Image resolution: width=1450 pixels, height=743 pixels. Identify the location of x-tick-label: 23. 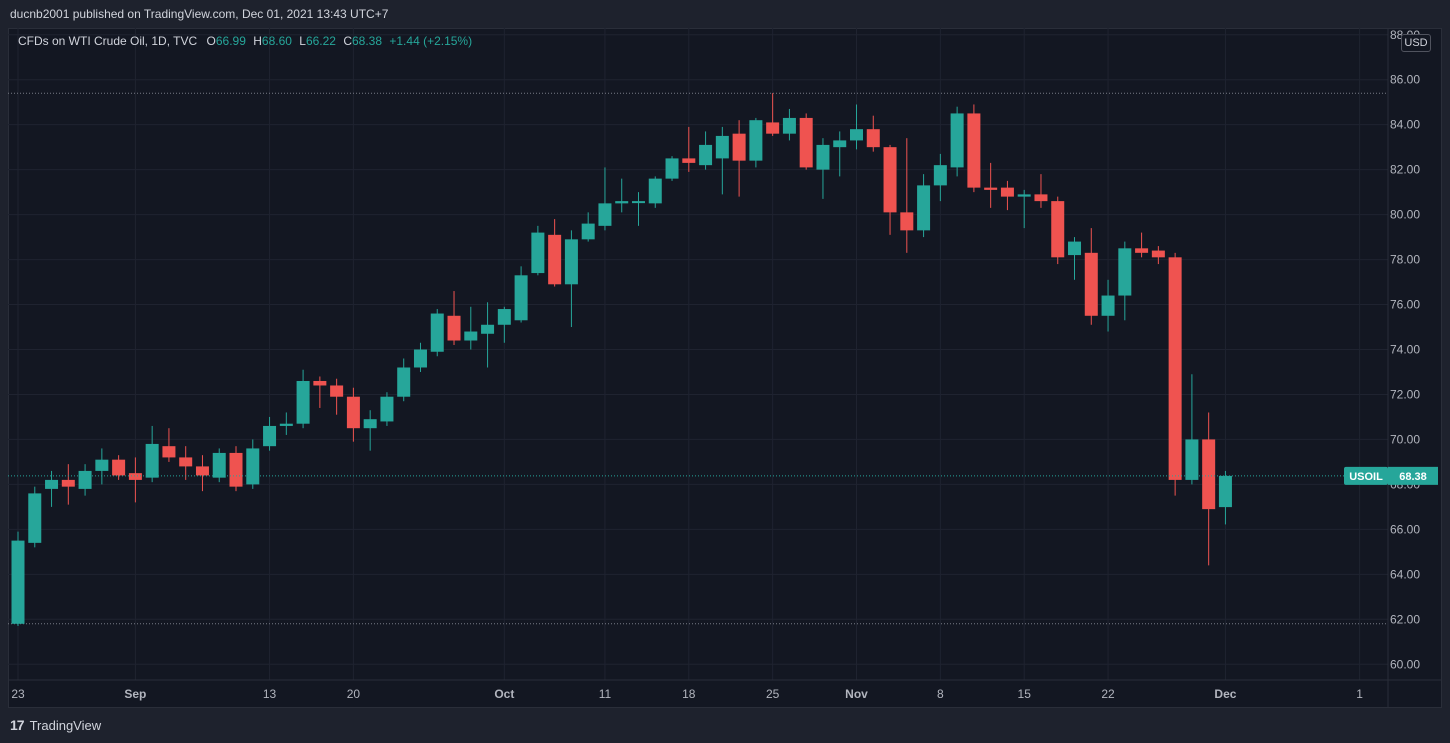
(18, 694).